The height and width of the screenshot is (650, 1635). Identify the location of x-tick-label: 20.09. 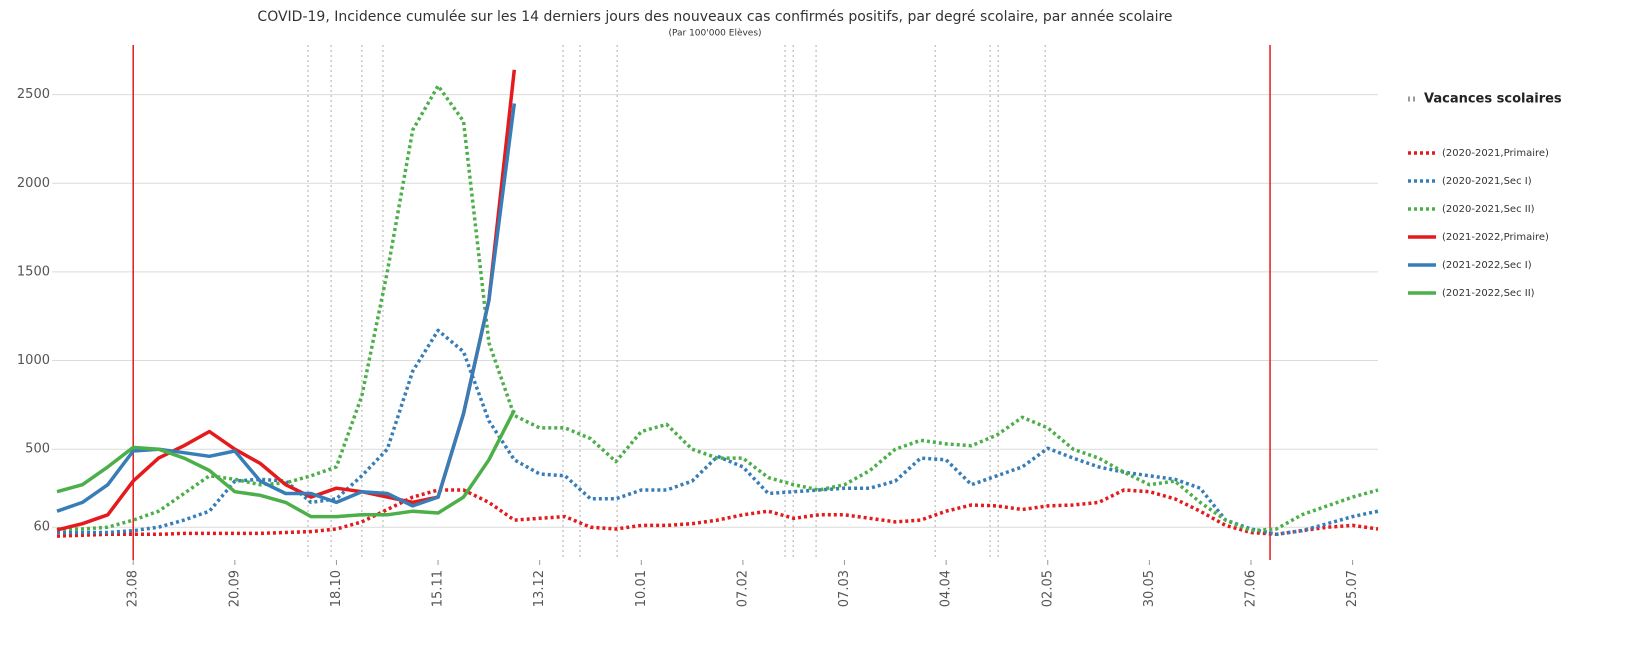
(234, 588).